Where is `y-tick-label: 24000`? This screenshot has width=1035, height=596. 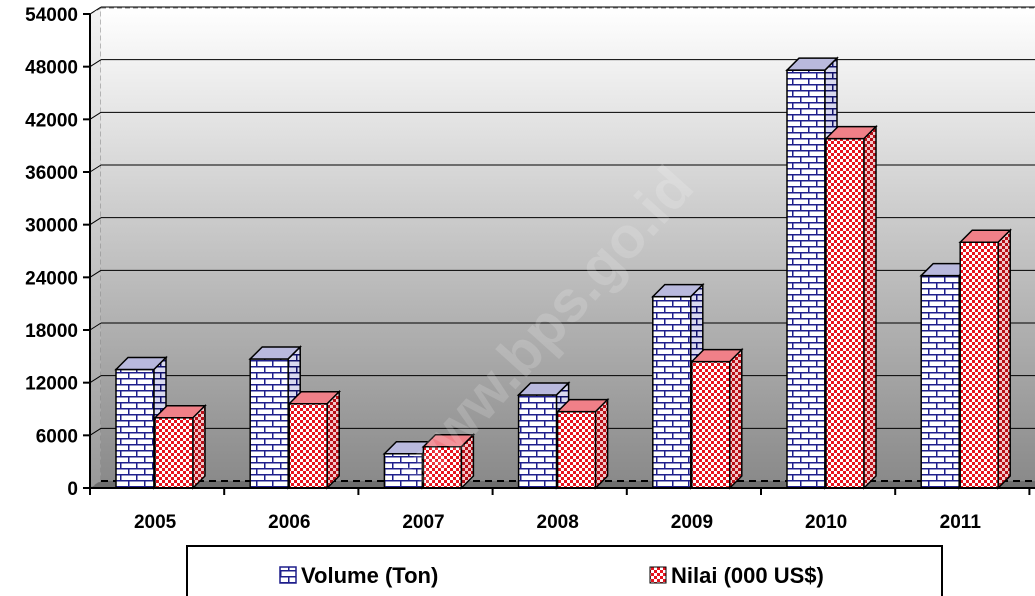 y-tick-label: 24000 is located at coordinates (51, 278).